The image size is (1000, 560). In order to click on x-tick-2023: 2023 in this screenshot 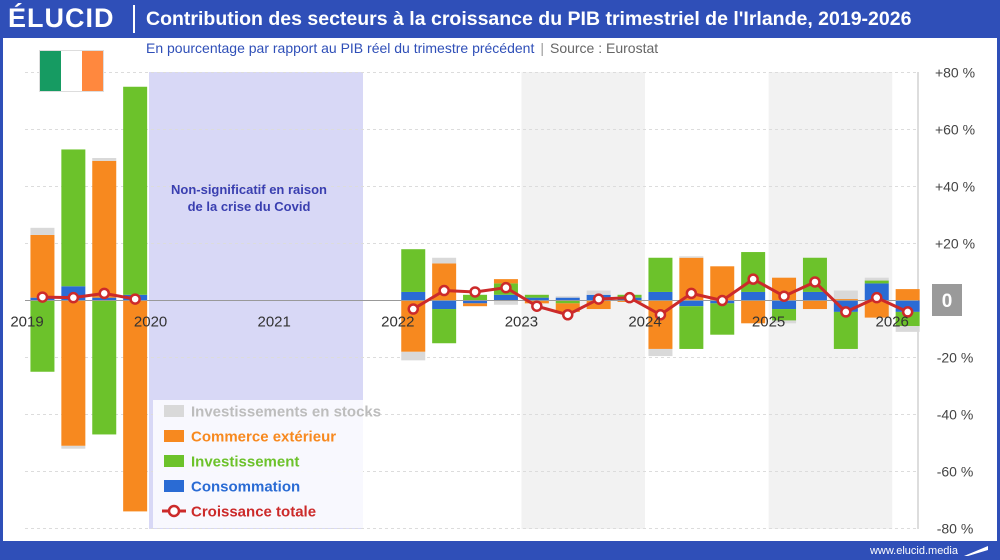, I will do `click(521, 322)`.